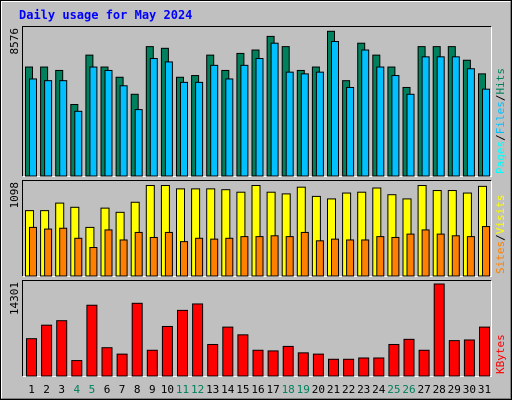  Describe the element at coordinates (242, 389) in the screenshot. I see `x-tick-label: 15` at that location.